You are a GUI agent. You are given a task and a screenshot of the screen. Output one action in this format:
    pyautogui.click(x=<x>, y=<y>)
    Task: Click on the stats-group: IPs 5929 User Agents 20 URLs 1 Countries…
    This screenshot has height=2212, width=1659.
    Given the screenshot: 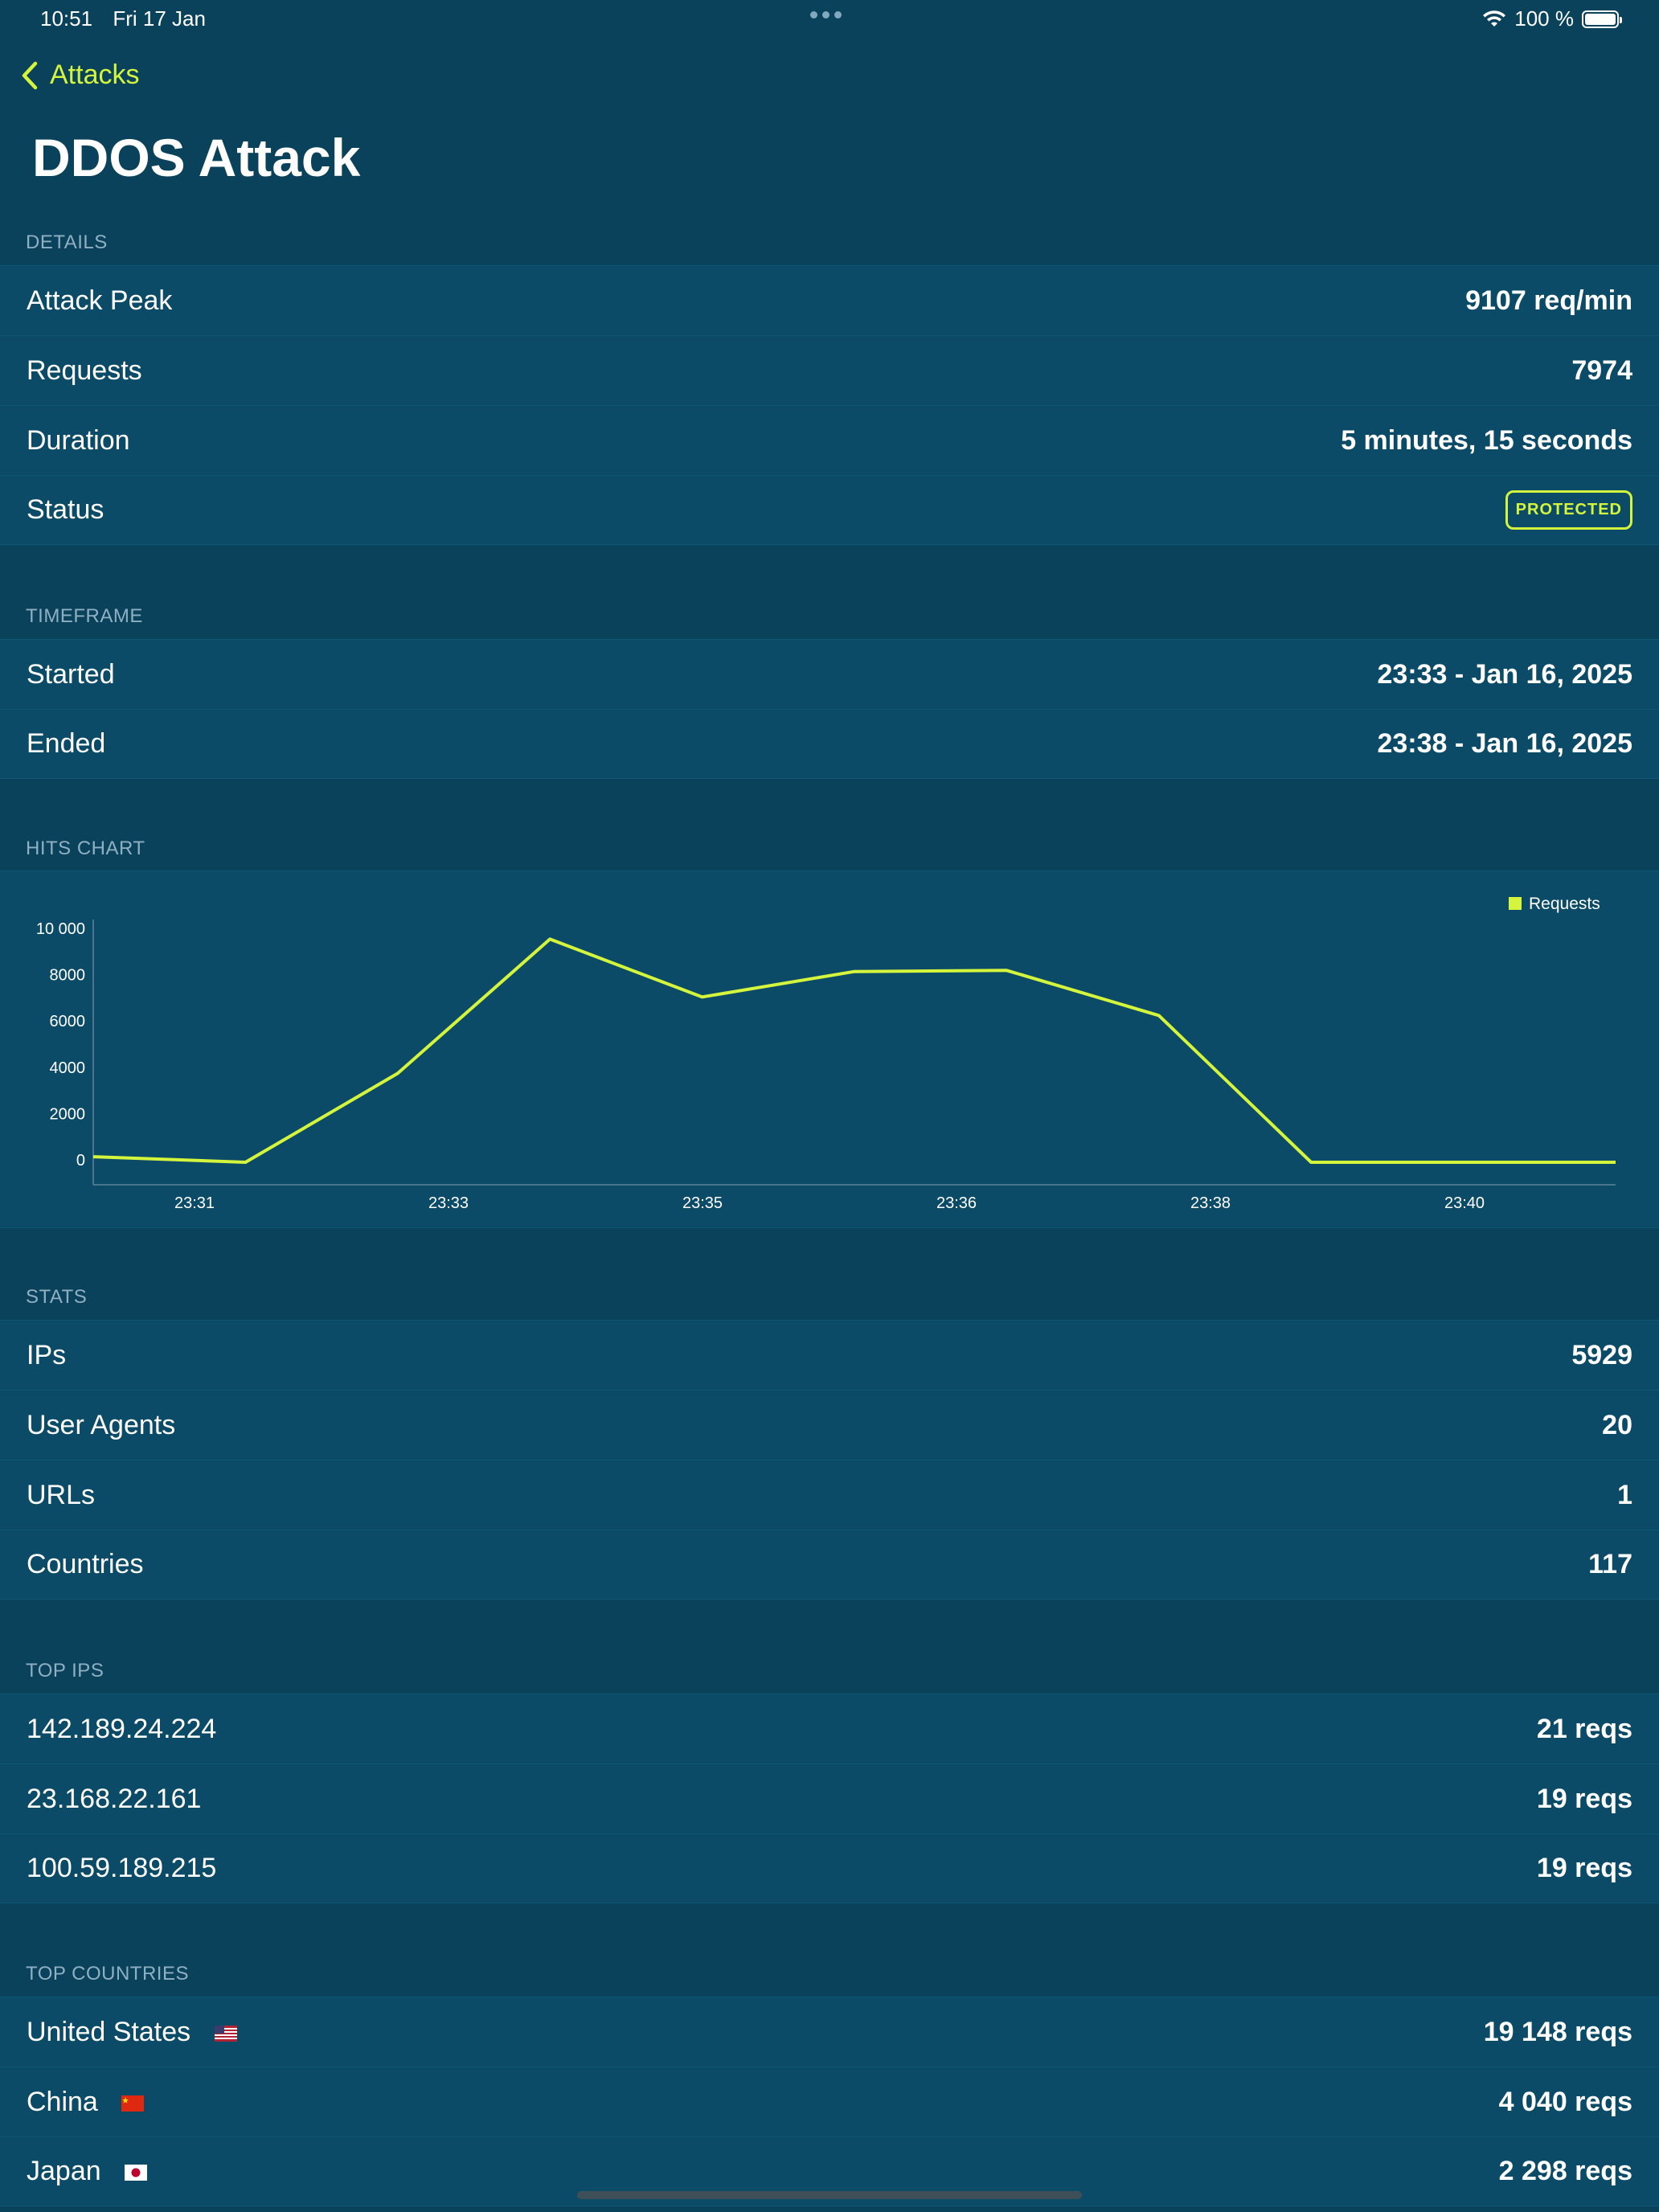 What is the action you would take?
    pyautogui.click(x=829, y=1460)
    